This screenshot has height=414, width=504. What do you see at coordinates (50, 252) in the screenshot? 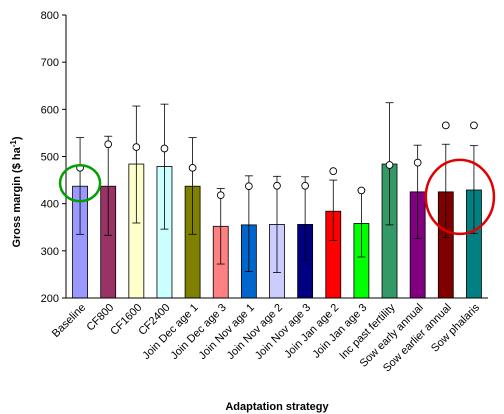
I see `y-tick-label: 300` at bounding box center [50, 252].